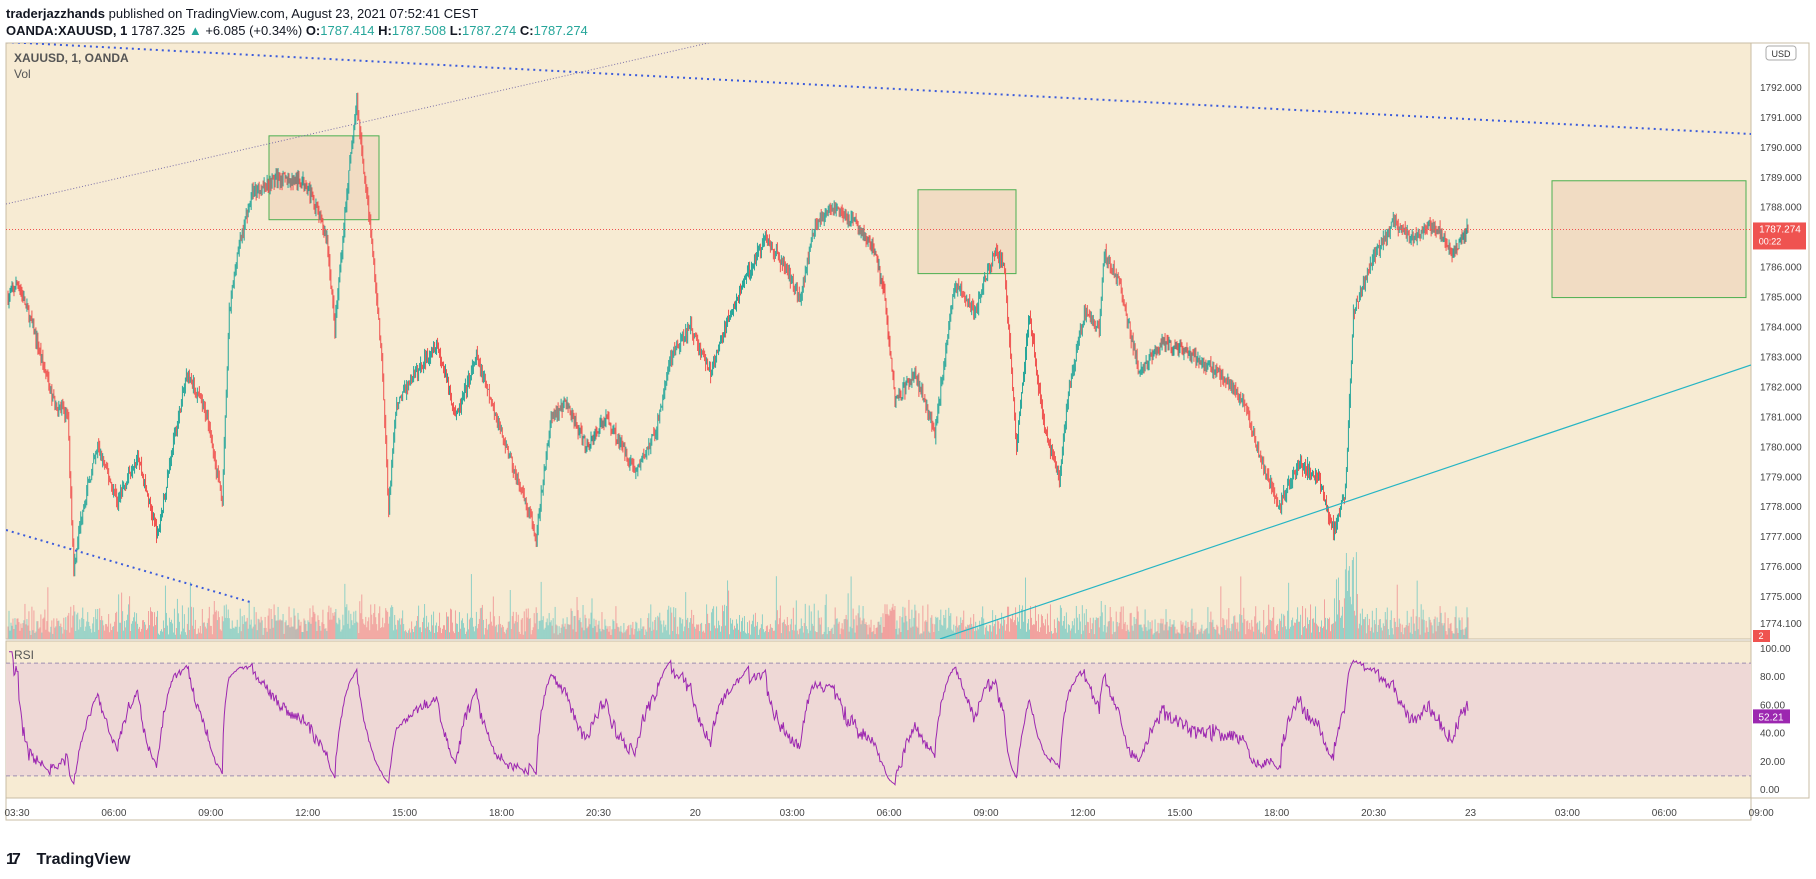 Image resolution: width=1816 pixels, height=879 pixels. Describe the element at coordinates (13, 859) in the screenshot. I see `tradingview-mark-icon: 17` at that location.